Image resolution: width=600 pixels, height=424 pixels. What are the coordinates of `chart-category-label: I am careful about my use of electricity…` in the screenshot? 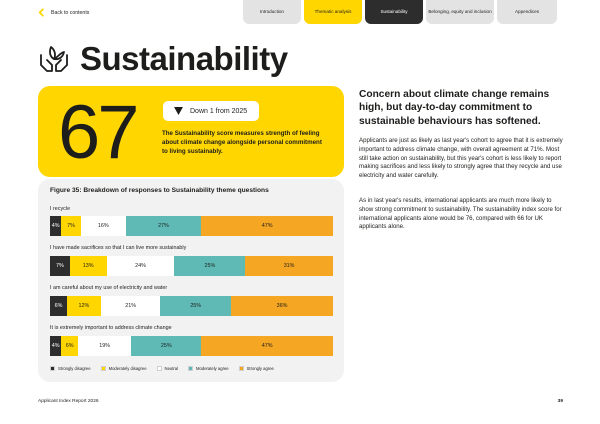 It's located at (109, 288).